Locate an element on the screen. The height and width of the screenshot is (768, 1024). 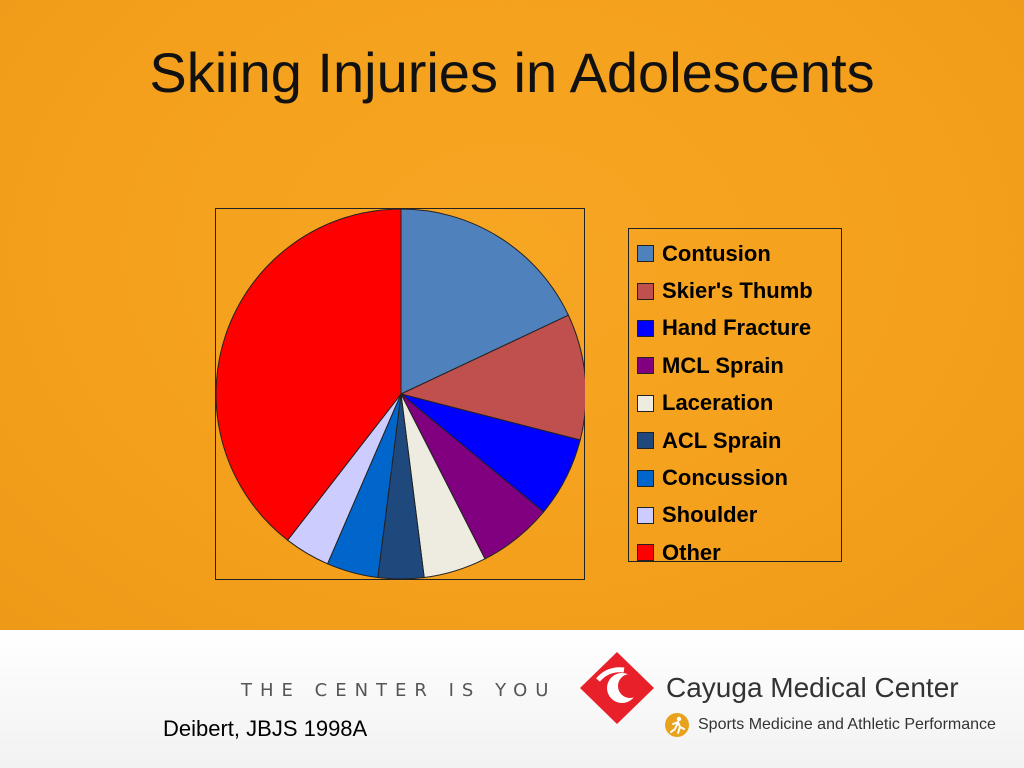
legend-item: Concussion is located at coordinates (739, 477).